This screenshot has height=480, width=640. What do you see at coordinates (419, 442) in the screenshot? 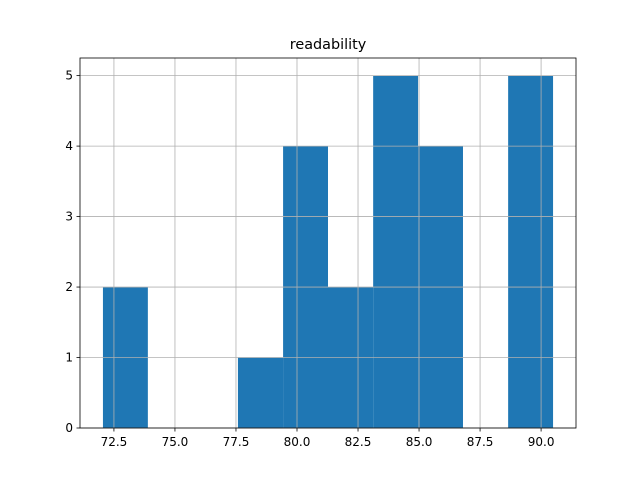
I see `x-tick-label: 85.0` at bounding box center [419, 442].